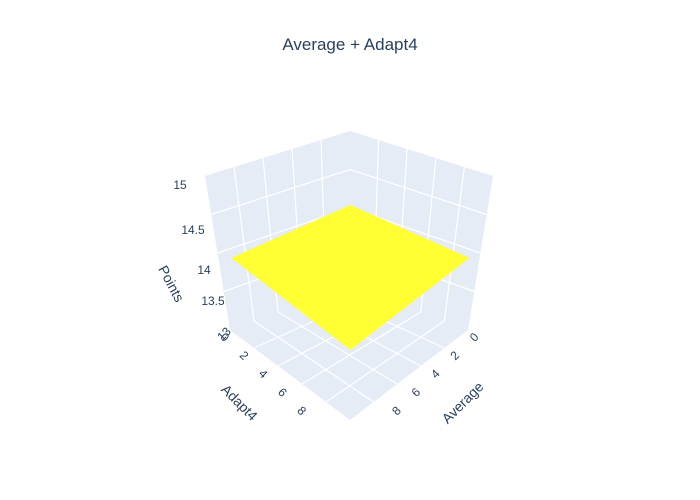 Image resolution: width=700 pixels, height=500 pixels. I want to click on surface-plane, so click(350, 277).